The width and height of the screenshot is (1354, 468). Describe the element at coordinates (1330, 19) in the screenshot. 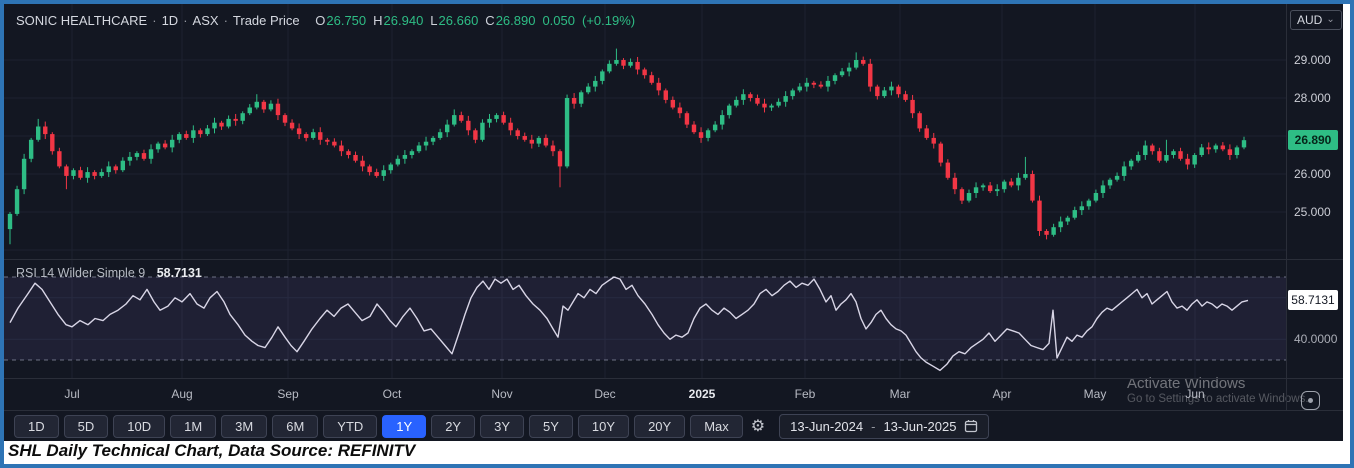

I see `chevron-down-icon: ⌄` at that location.